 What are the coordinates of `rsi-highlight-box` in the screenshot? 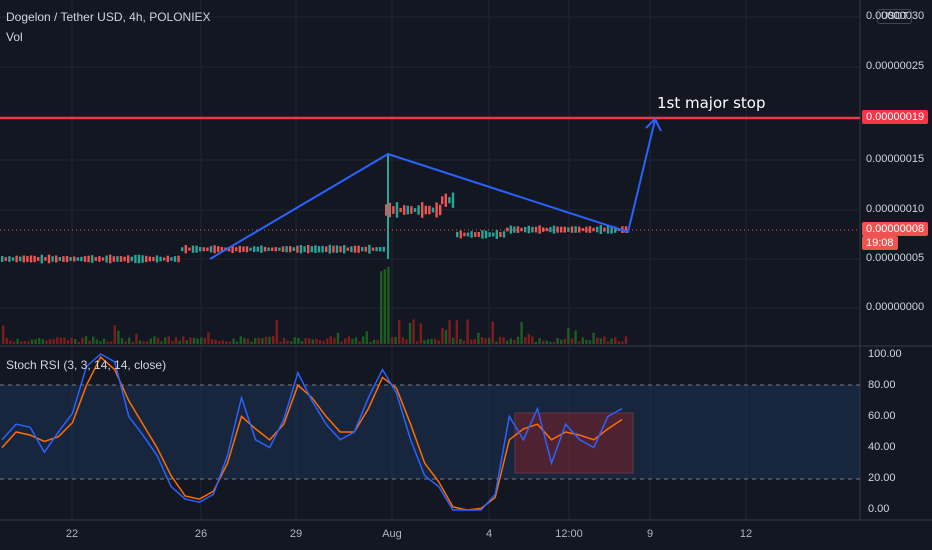 It's located at (574, 443).